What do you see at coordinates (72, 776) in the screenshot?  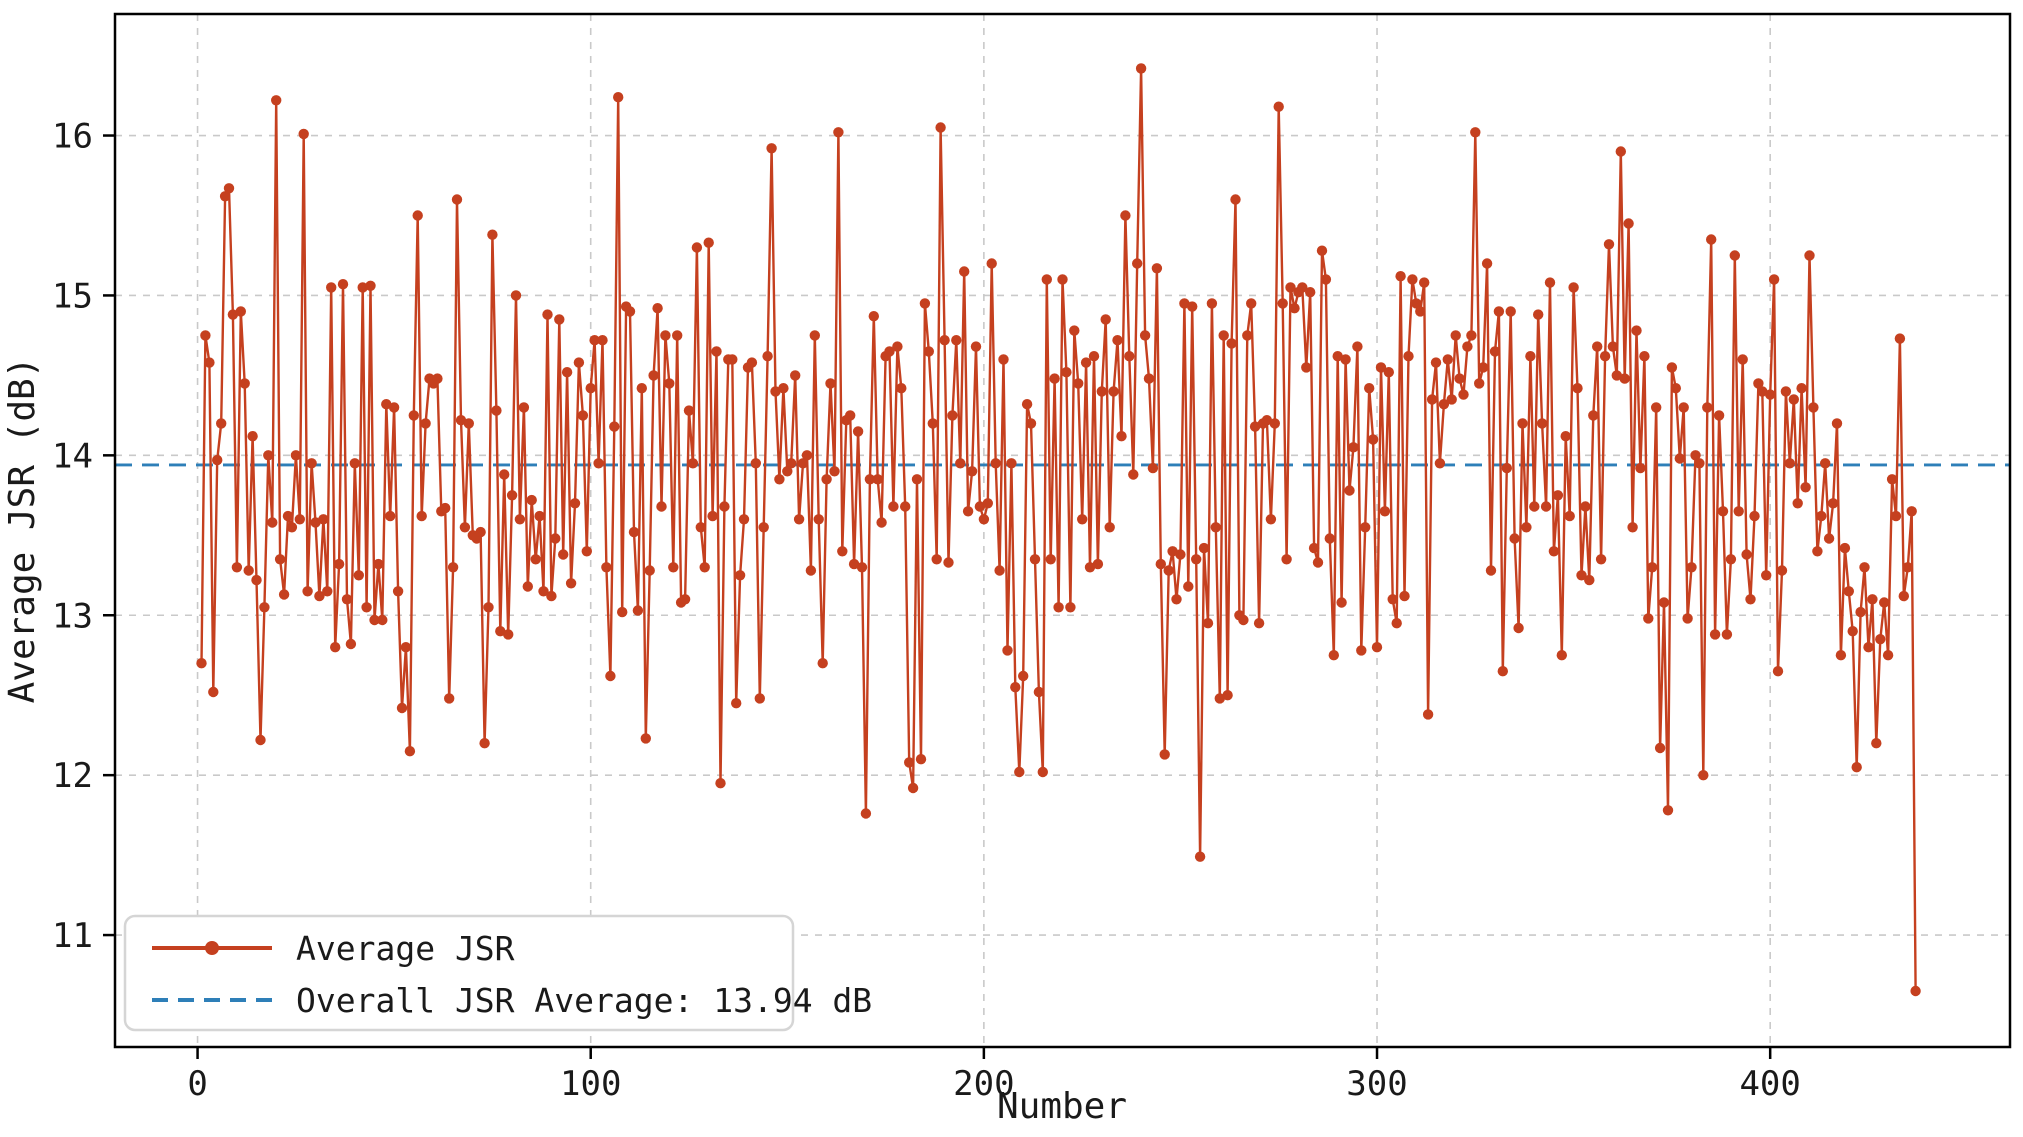 I see `y-tick-label: 12` at bounding box center [72, 776].